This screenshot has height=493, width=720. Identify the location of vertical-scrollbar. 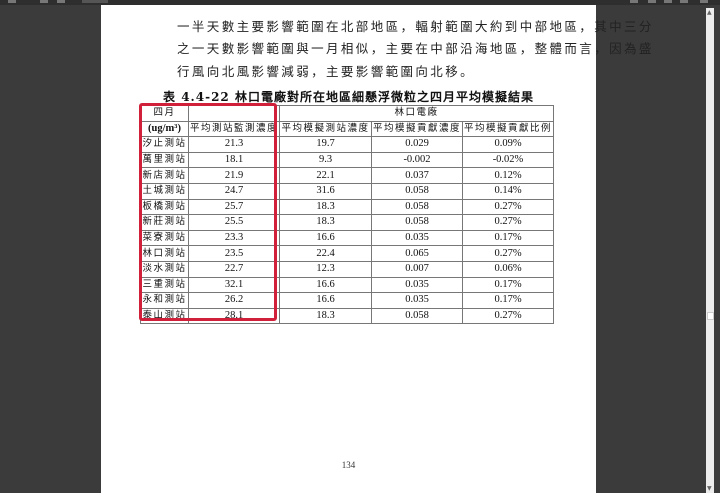
(710, 250).